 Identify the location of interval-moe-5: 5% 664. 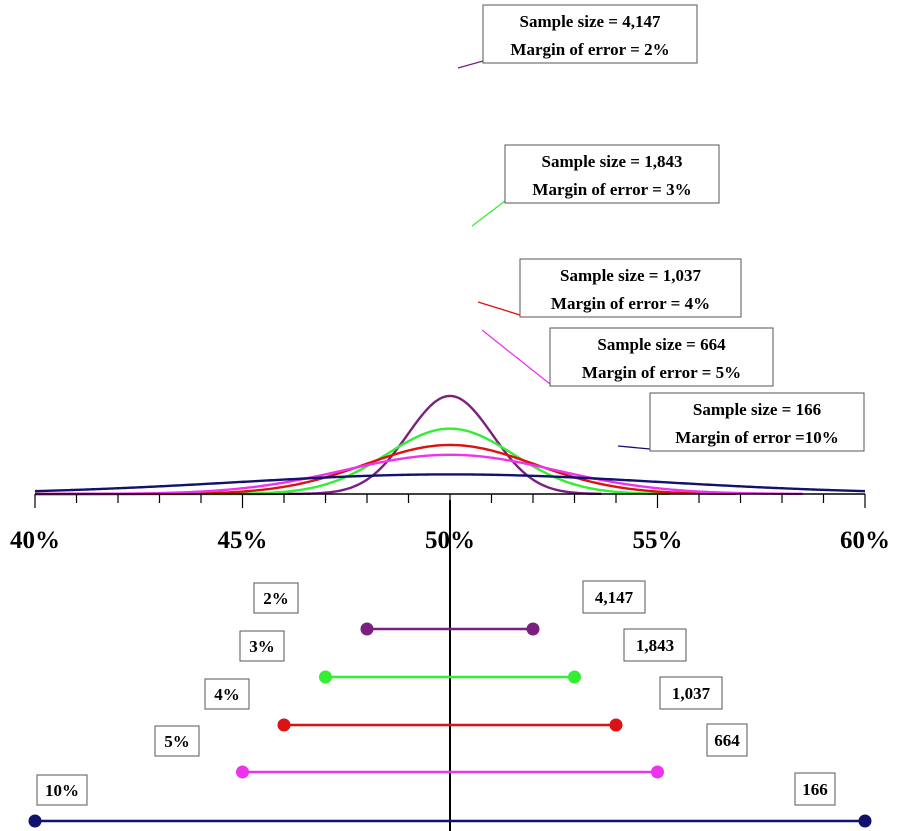
(451, 751).